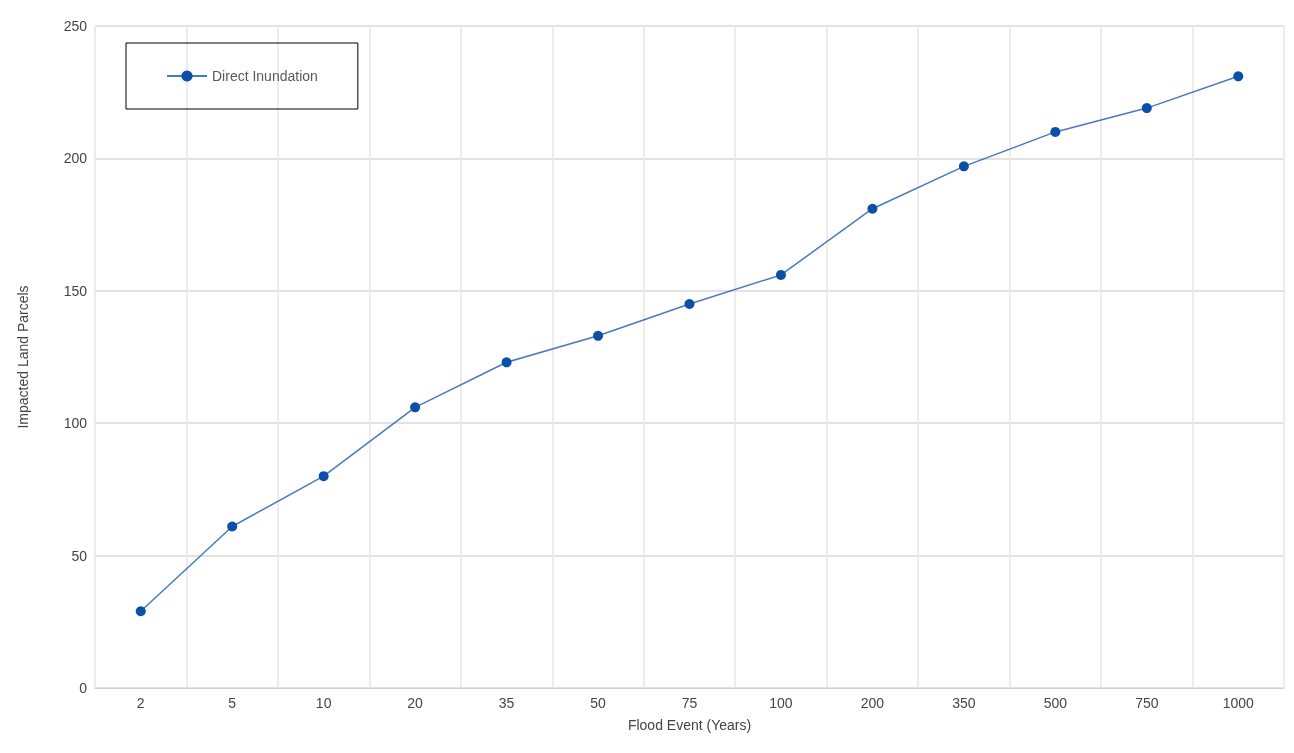  I want to click on x-tick-label: 200, so click(872, 703).